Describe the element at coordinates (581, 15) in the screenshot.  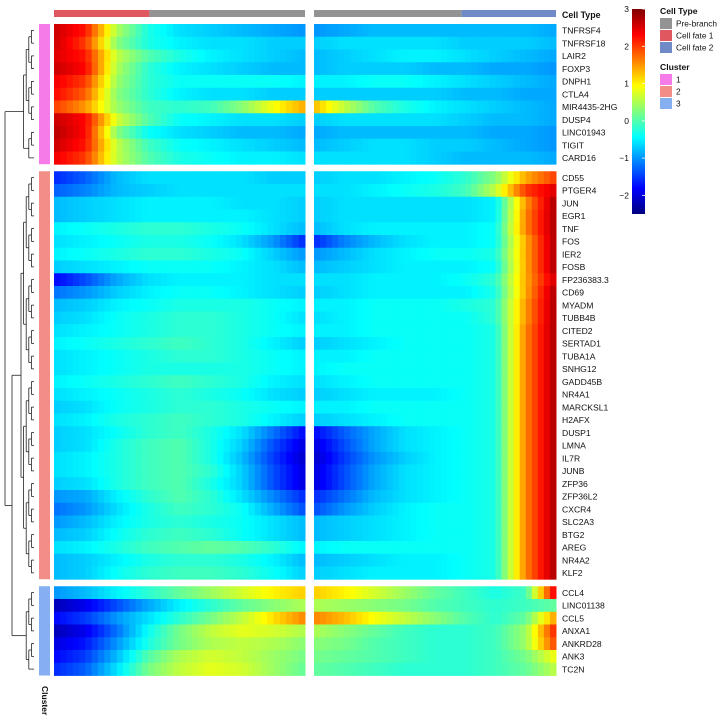
I see `celltype-bar-label: Cell Type` at that location.